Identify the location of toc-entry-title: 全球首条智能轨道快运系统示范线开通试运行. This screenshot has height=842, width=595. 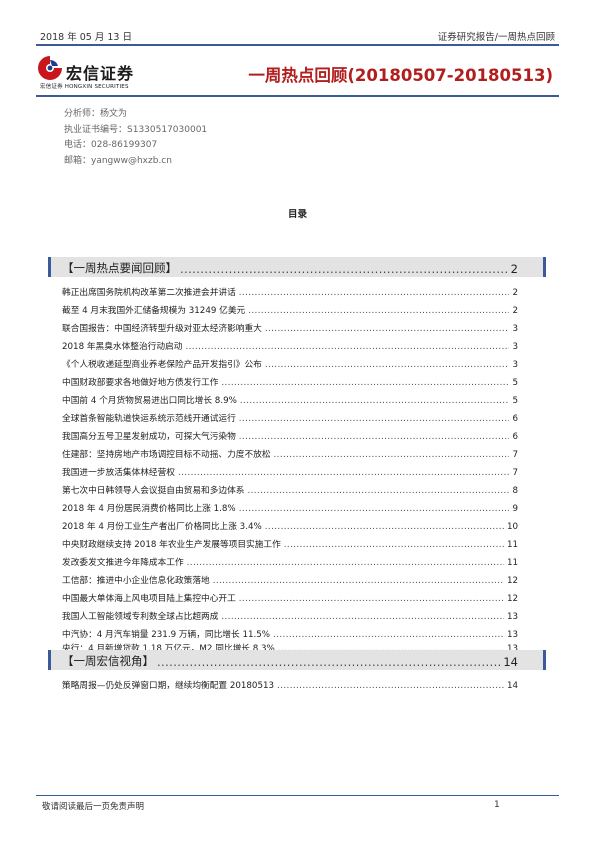
(149, 419).